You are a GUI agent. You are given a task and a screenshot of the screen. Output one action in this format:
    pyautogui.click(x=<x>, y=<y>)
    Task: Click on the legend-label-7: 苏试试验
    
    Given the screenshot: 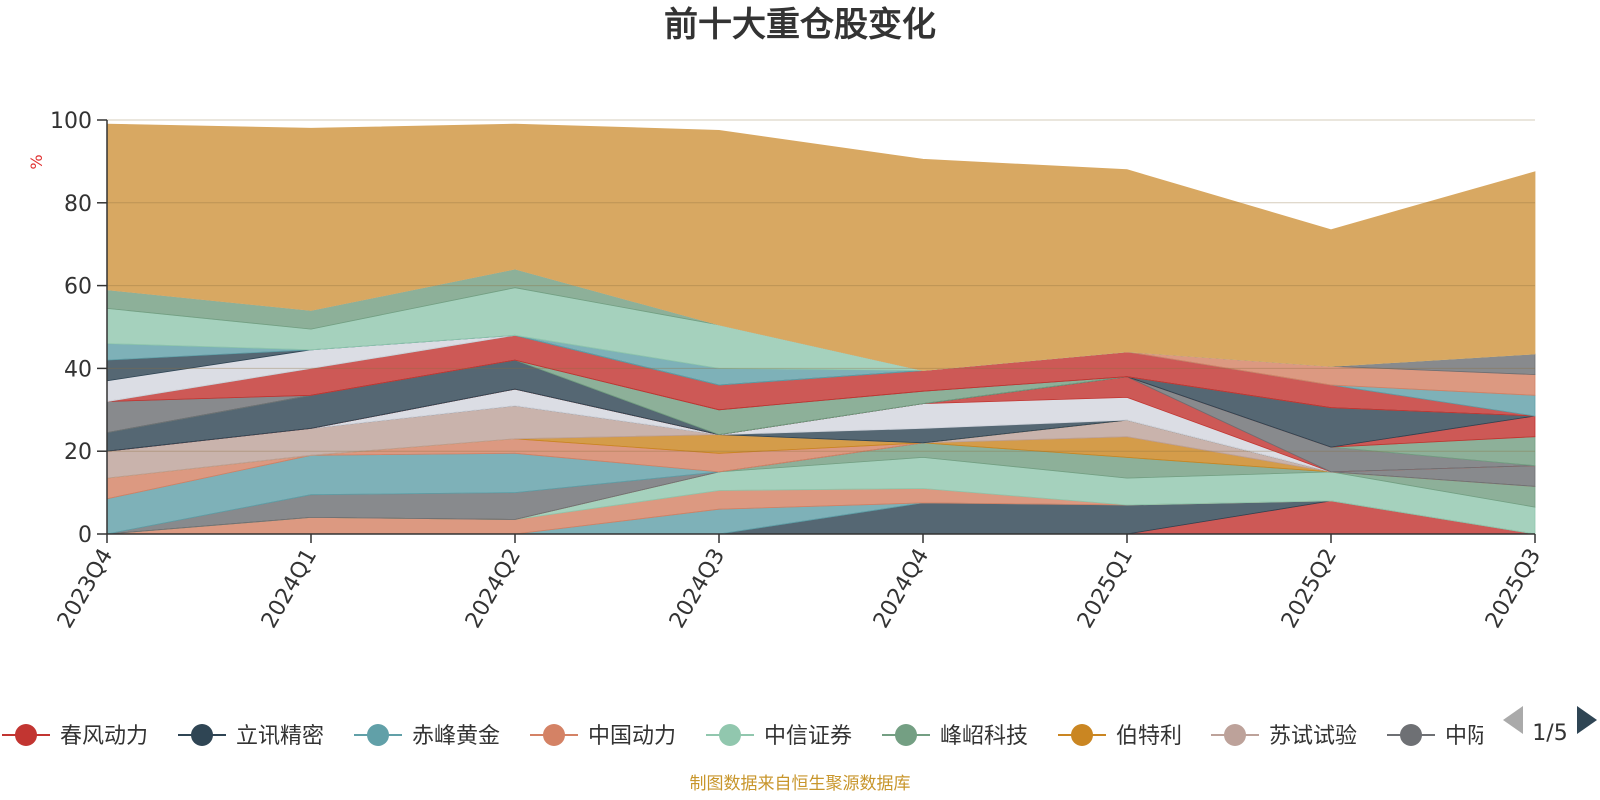 What is the action you would take?
    pyautogui.click(x=1313, y=736)
    